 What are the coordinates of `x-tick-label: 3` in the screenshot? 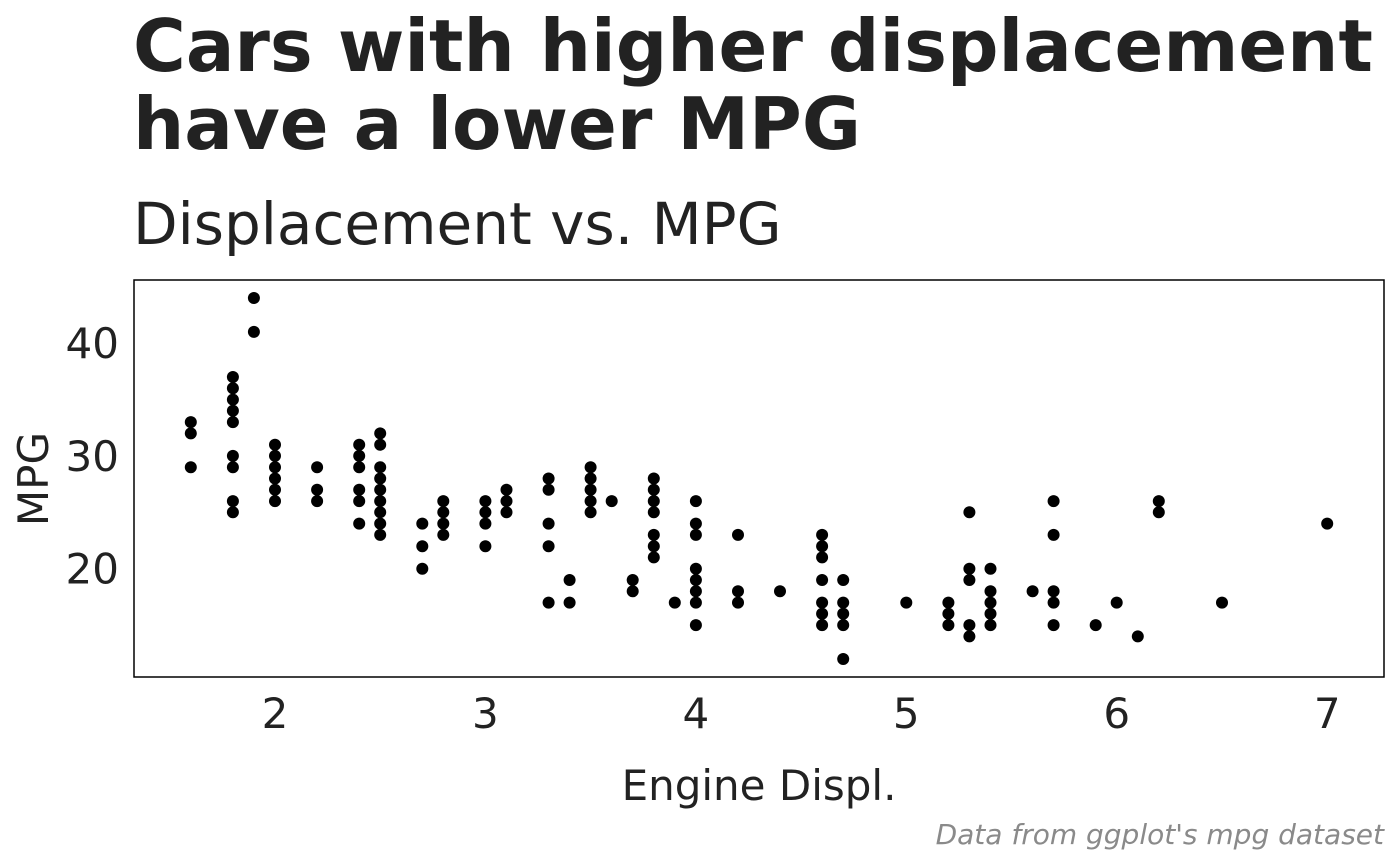 It's located at (485, 713).